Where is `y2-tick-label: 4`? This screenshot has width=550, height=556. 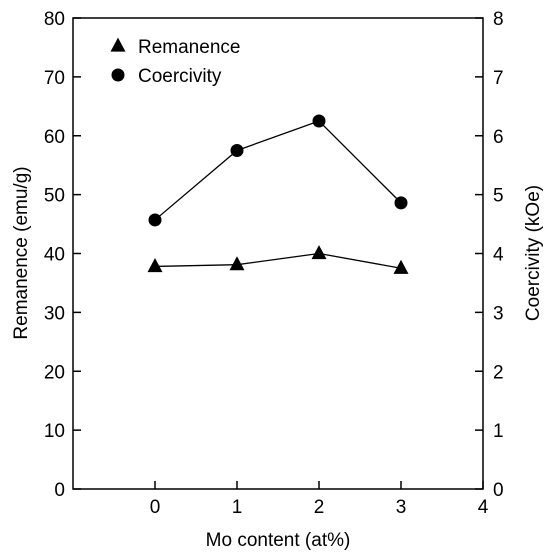 y2-tick-label: 4 is located at coordinates (498, 255).